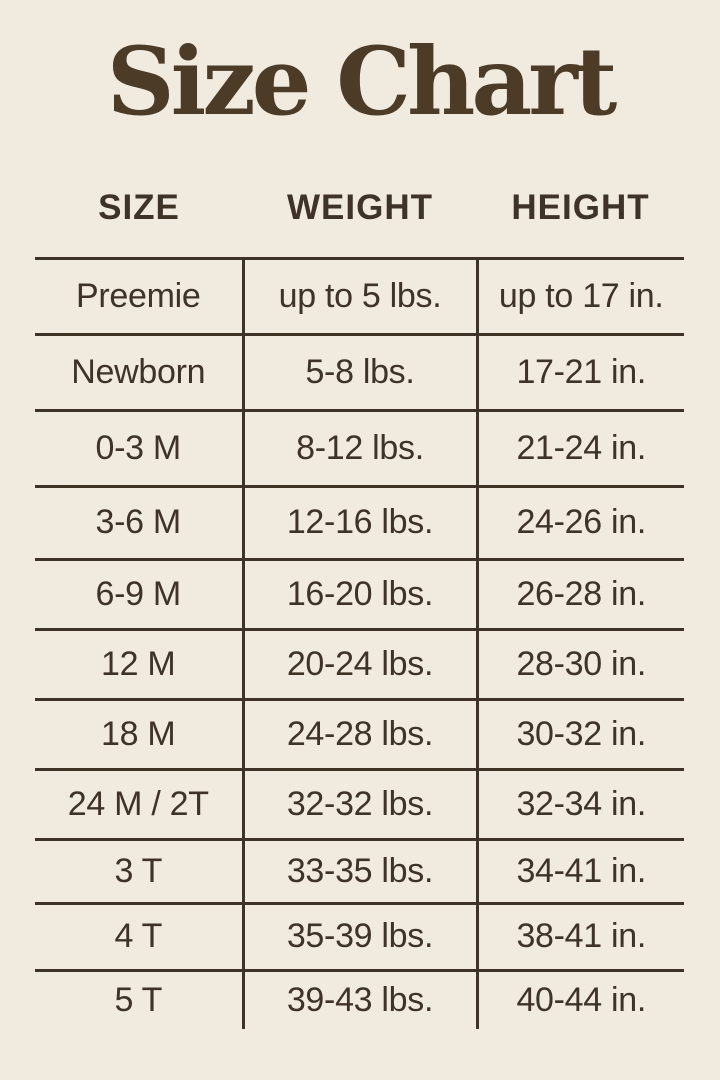 The width and height of the screenshot is (720, 1080). Describe the element at coordinates (140, 733) in the screenshot. I see `size-cell: 18 M` at that location.